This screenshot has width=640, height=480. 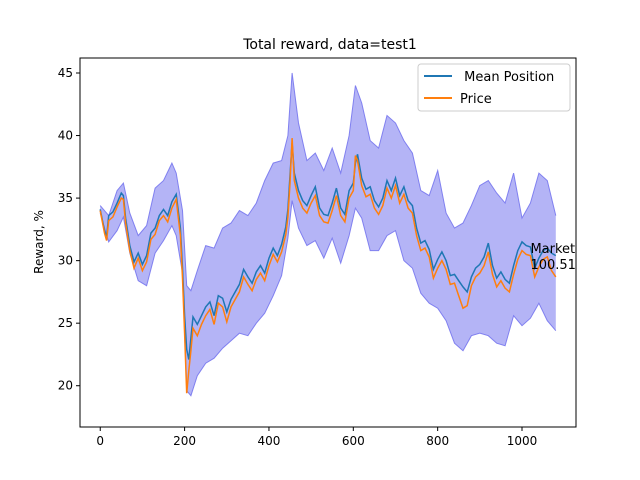 I want to click on y-tick-label: 20, so click(x=65, y=386).